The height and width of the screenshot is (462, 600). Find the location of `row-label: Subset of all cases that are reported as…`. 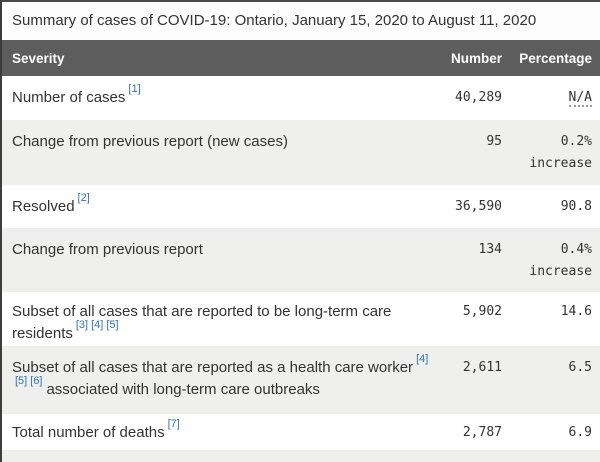

row-label: Subset of all cases that are reported as… is located at coordinates (213, 367).